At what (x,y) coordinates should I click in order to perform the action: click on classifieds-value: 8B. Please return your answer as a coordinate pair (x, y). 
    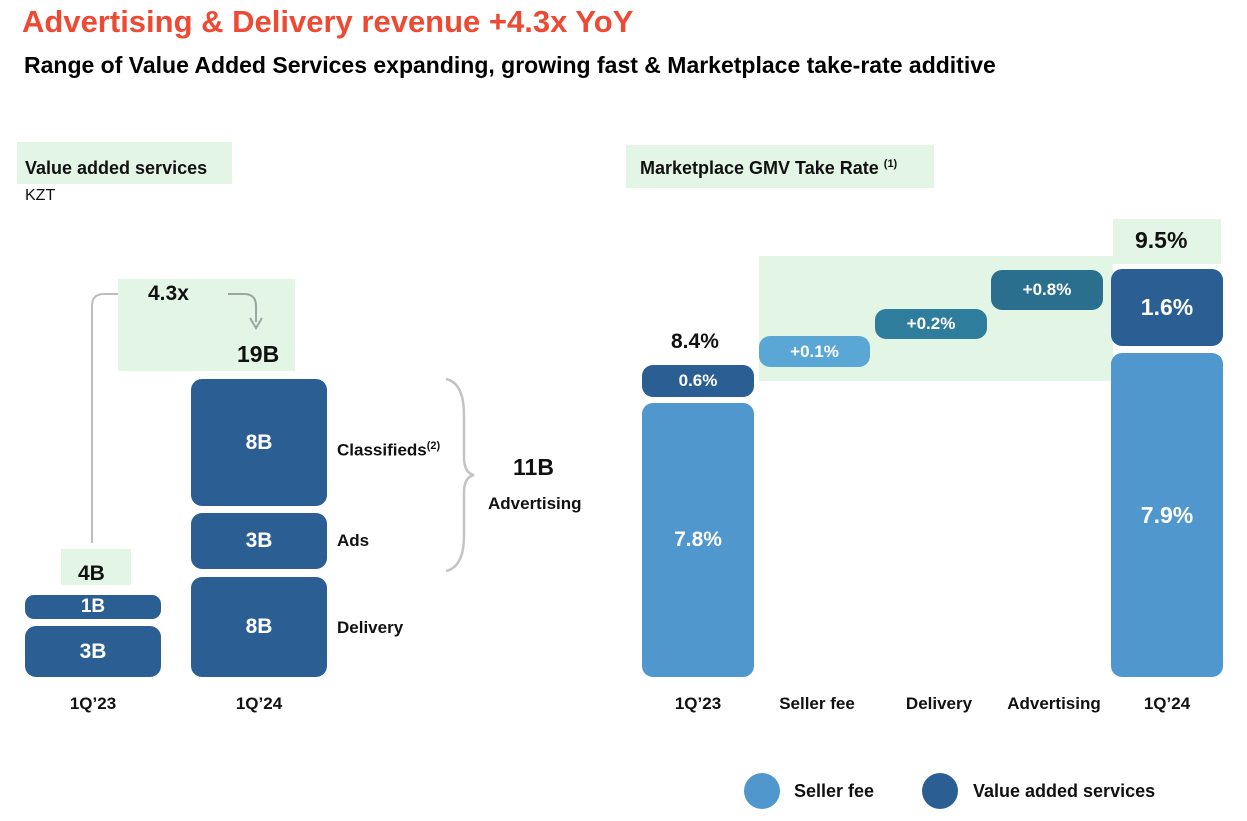
    Looking at the image, I should click on (259, 442).